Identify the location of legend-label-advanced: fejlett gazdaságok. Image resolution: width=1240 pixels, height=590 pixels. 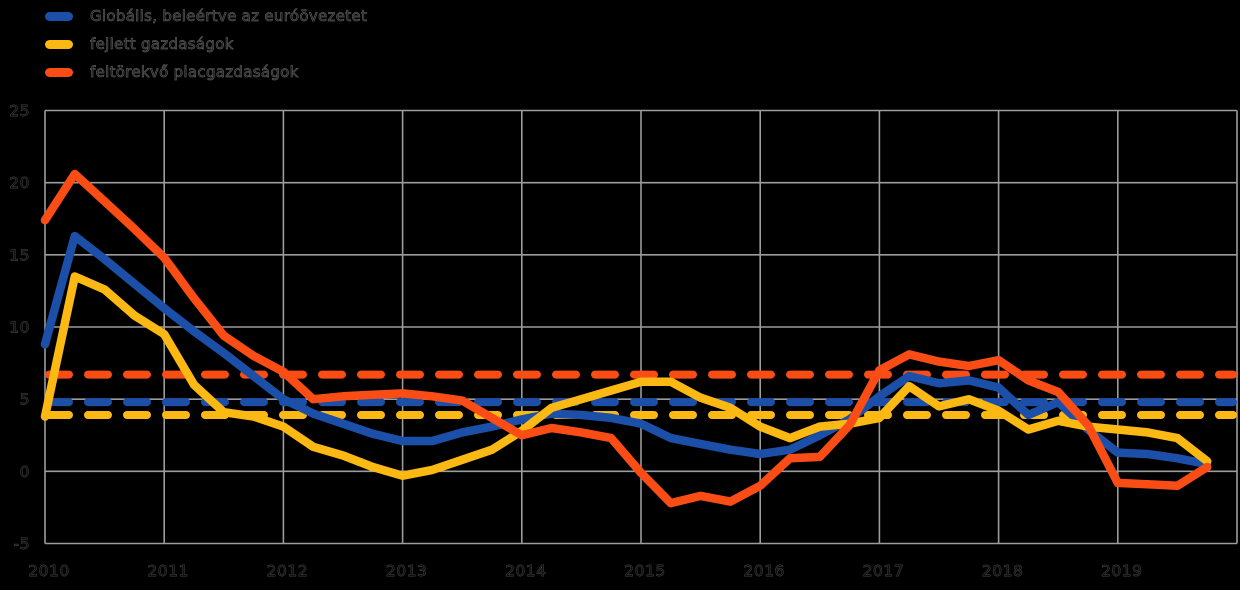
(162, 44).